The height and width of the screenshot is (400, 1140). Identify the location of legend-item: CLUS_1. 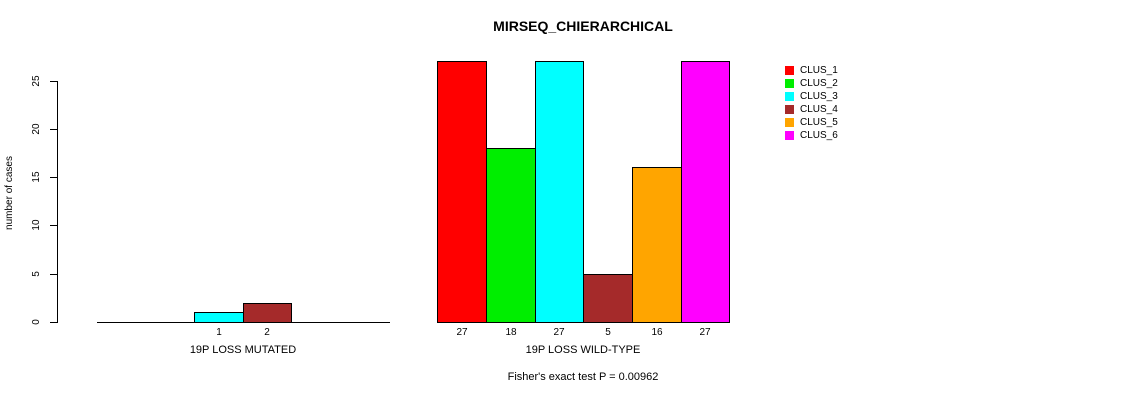
(811, 70).